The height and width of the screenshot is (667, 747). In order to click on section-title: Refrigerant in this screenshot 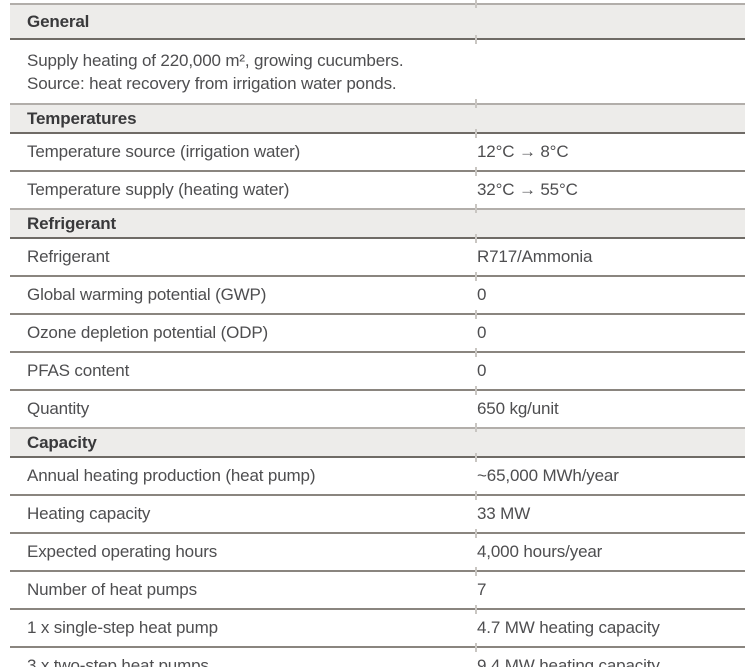, I will do `click(72, 223)`.